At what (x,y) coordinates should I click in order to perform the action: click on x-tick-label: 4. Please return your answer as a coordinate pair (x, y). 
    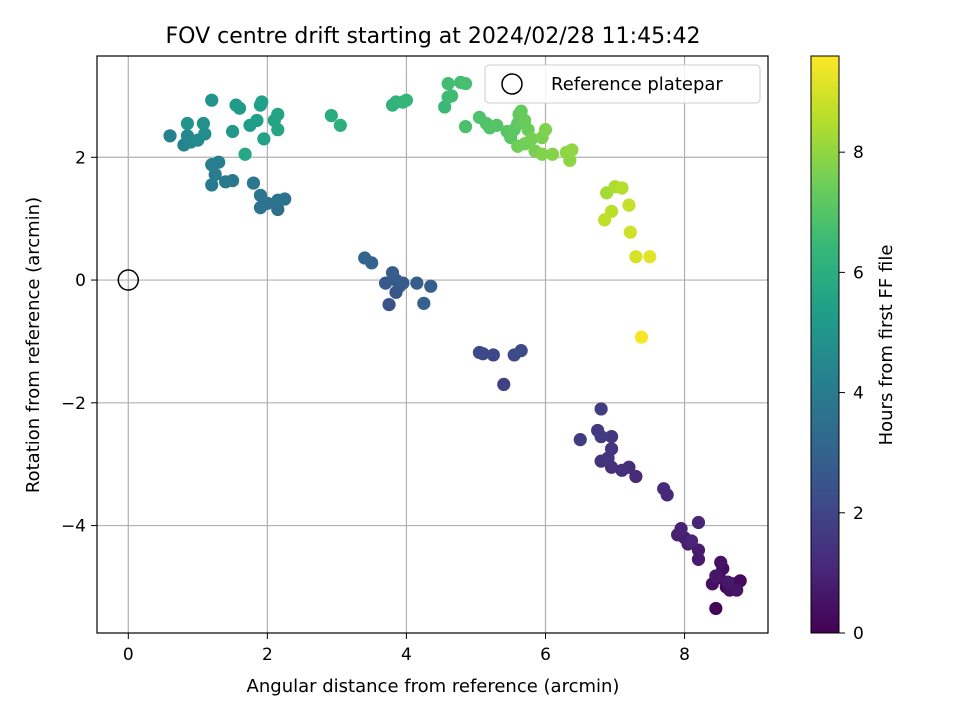
    Looking at the image, I should click on (406, 655).